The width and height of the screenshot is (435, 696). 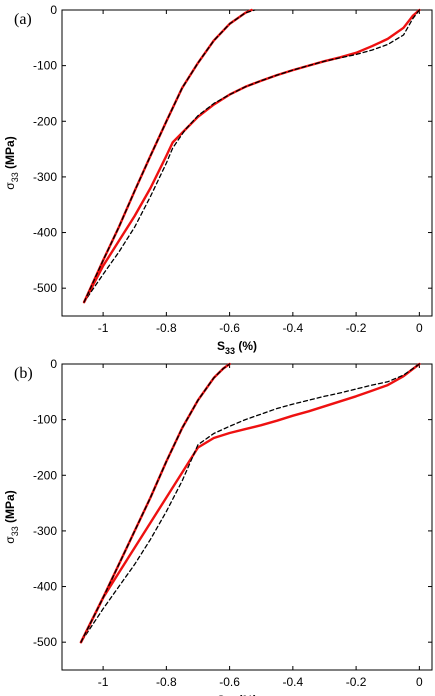 What do you see at coordinates (23, 19) in the screenshot?
I see `panel-label: (a)` at bounding box center [23, 19].